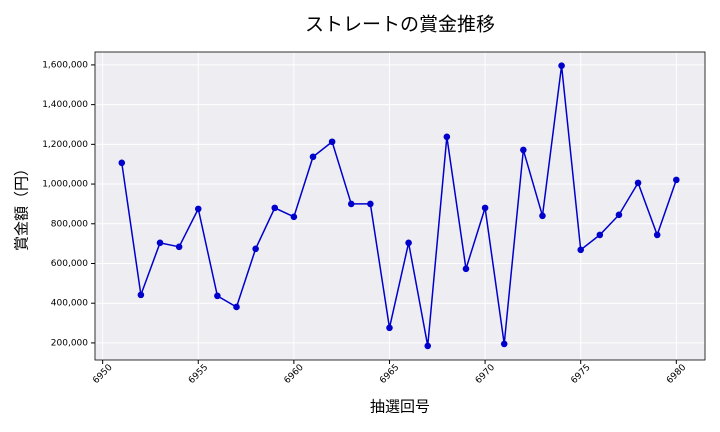 This screenshot has height=432, width=720. I want to click on x-tick-label: 6955, so click(198, 374).